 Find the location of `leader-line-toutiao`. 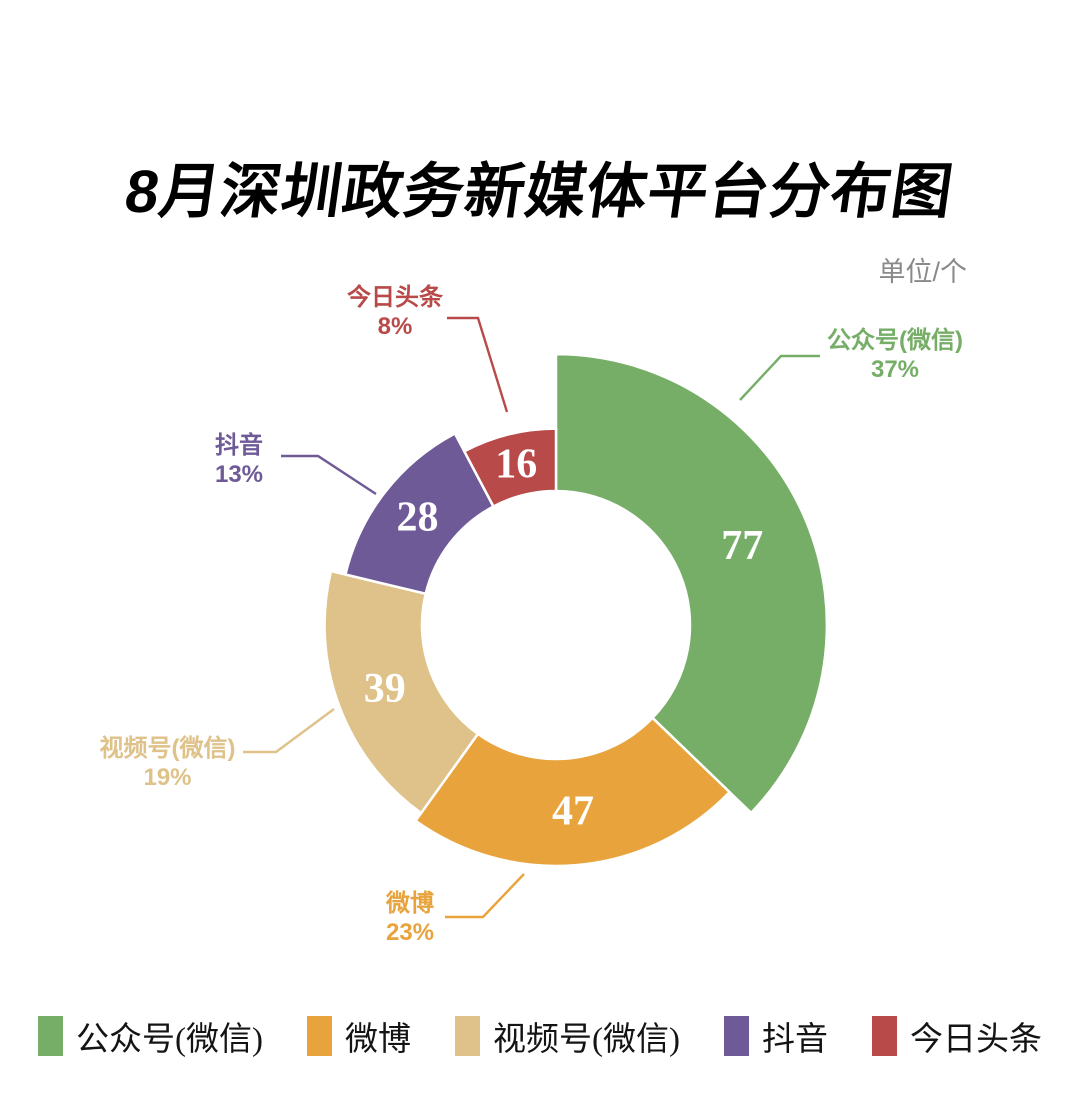

leader-line-toutiao is located at coordinates (478, 364).